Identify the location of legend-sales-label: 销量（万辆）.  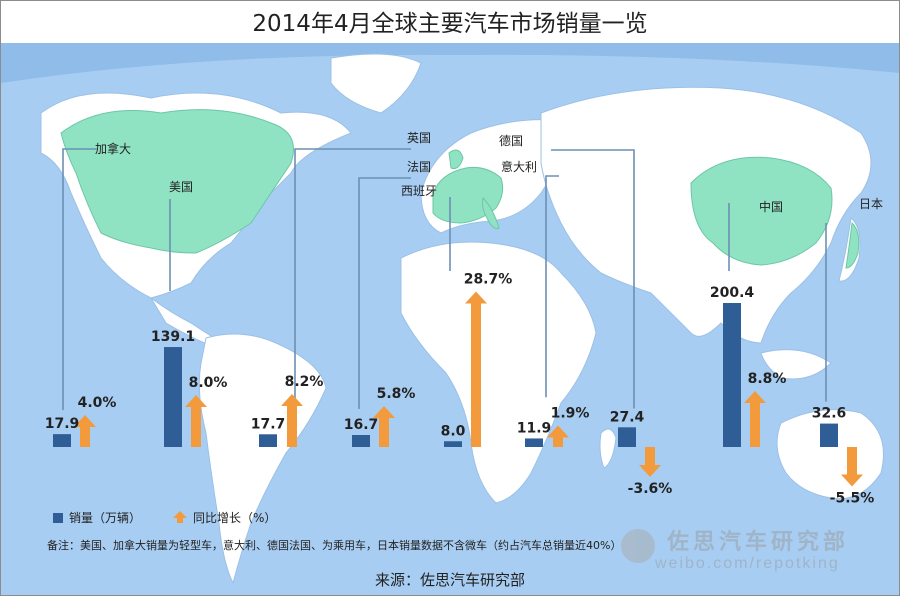
(105, 518).